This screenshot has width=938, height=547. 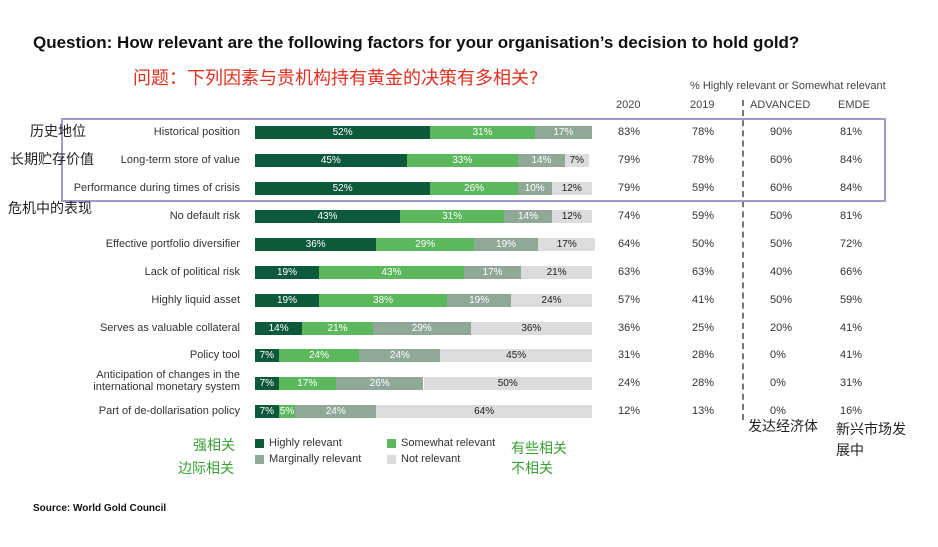 I want to click on bar-segment: 12%, so click(x=571, y=216).